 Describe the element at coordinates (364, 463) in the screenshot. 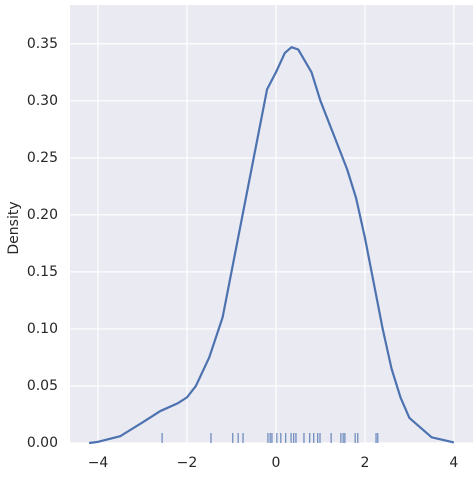

I see `x-tick-label: 2` at that location.